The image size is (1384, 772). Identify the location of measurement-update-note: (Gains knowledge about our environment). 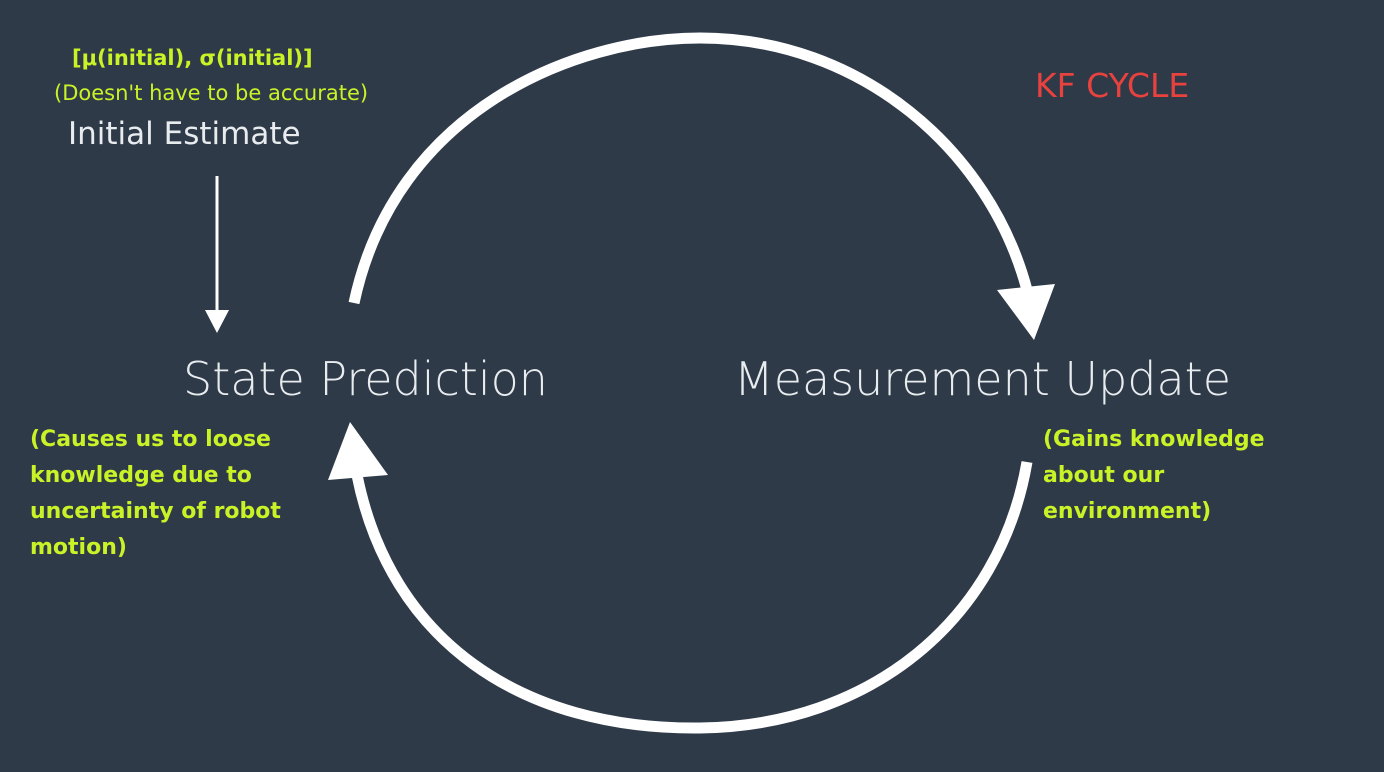
(1193, 476).